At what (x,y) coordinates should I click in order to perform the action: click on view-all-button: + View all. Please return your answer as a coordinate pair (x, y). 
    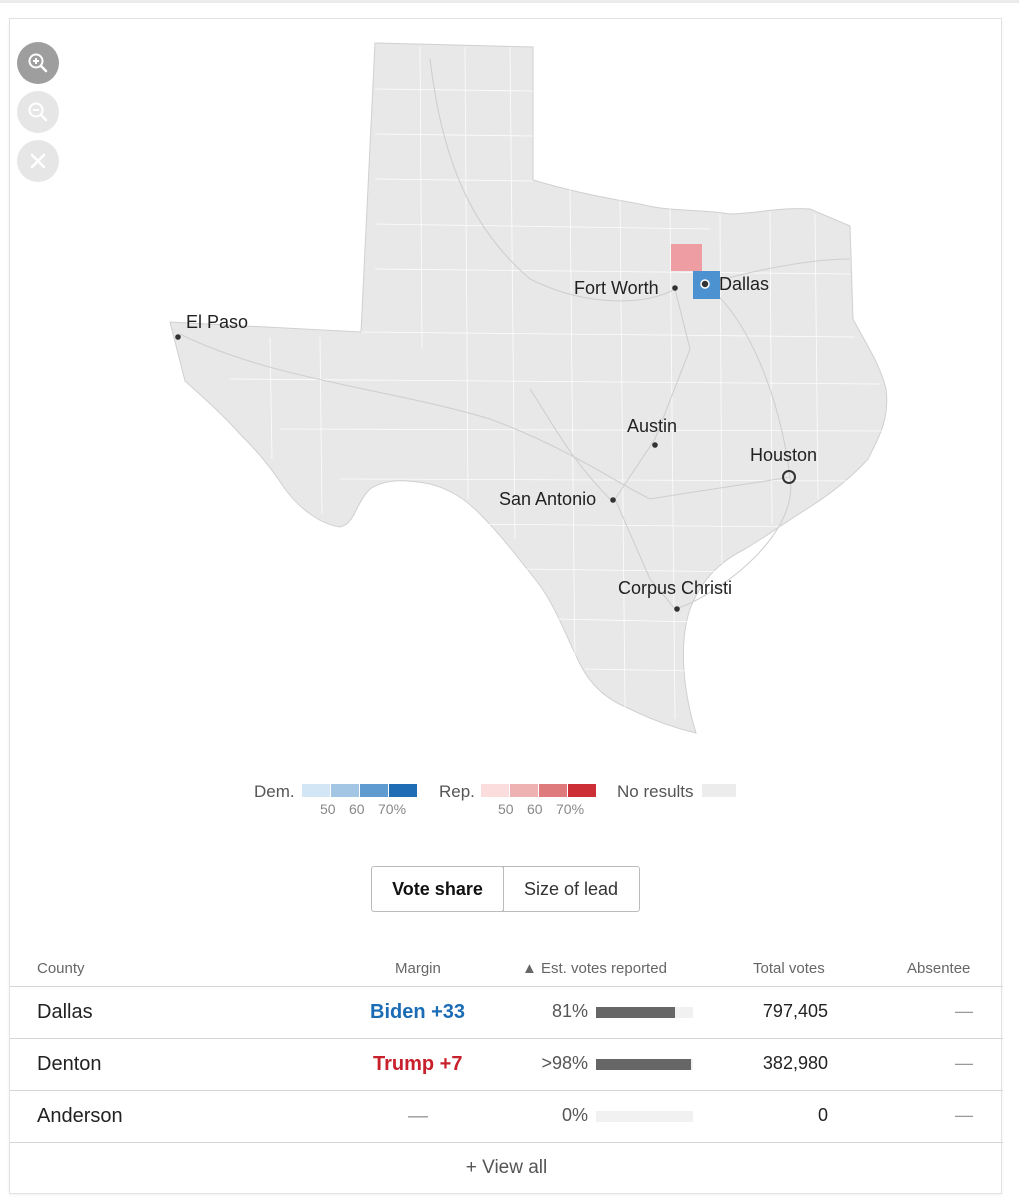
    Looking at the image, I should click on (506, 1167).